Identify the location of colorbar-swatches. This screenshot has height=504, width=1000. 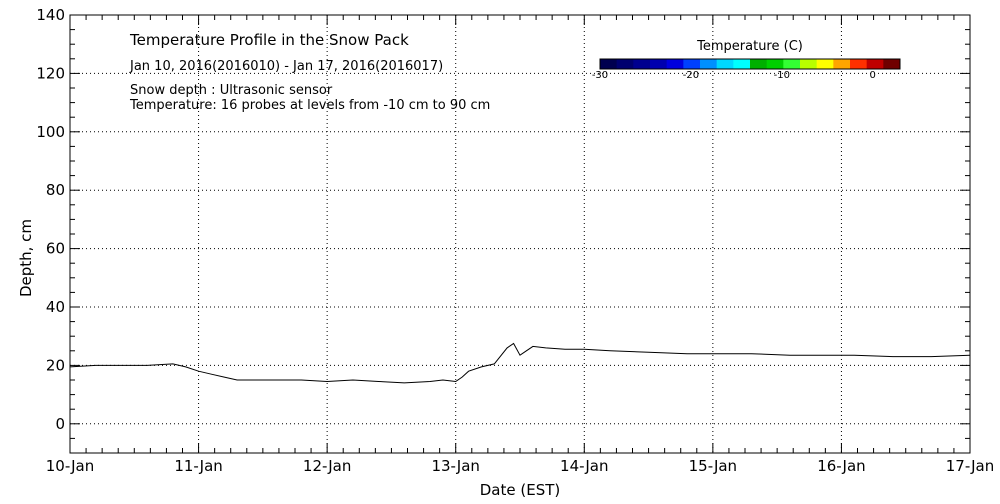
(750, 64).